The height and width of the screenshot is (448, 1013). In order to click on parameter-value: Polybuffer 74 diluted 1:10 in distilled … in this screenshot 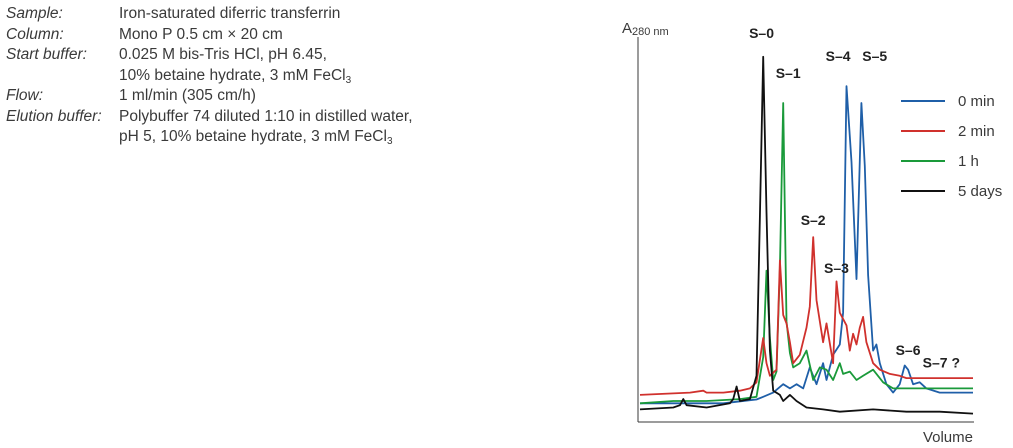, I will do `click(266, 127)`.